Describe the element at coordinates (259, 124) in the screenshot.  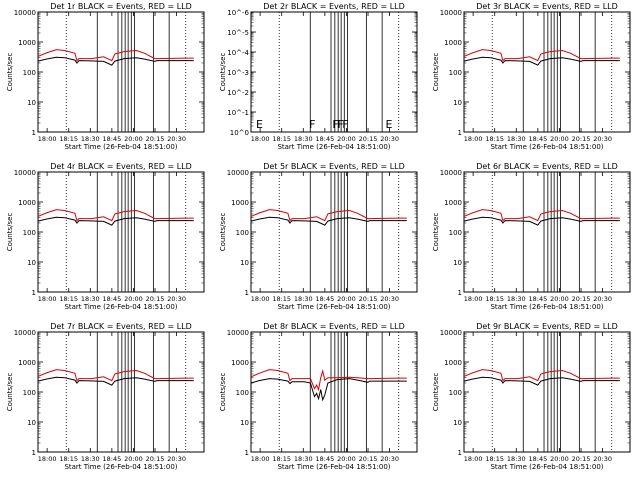
I see `flag-letter: E` at that location.